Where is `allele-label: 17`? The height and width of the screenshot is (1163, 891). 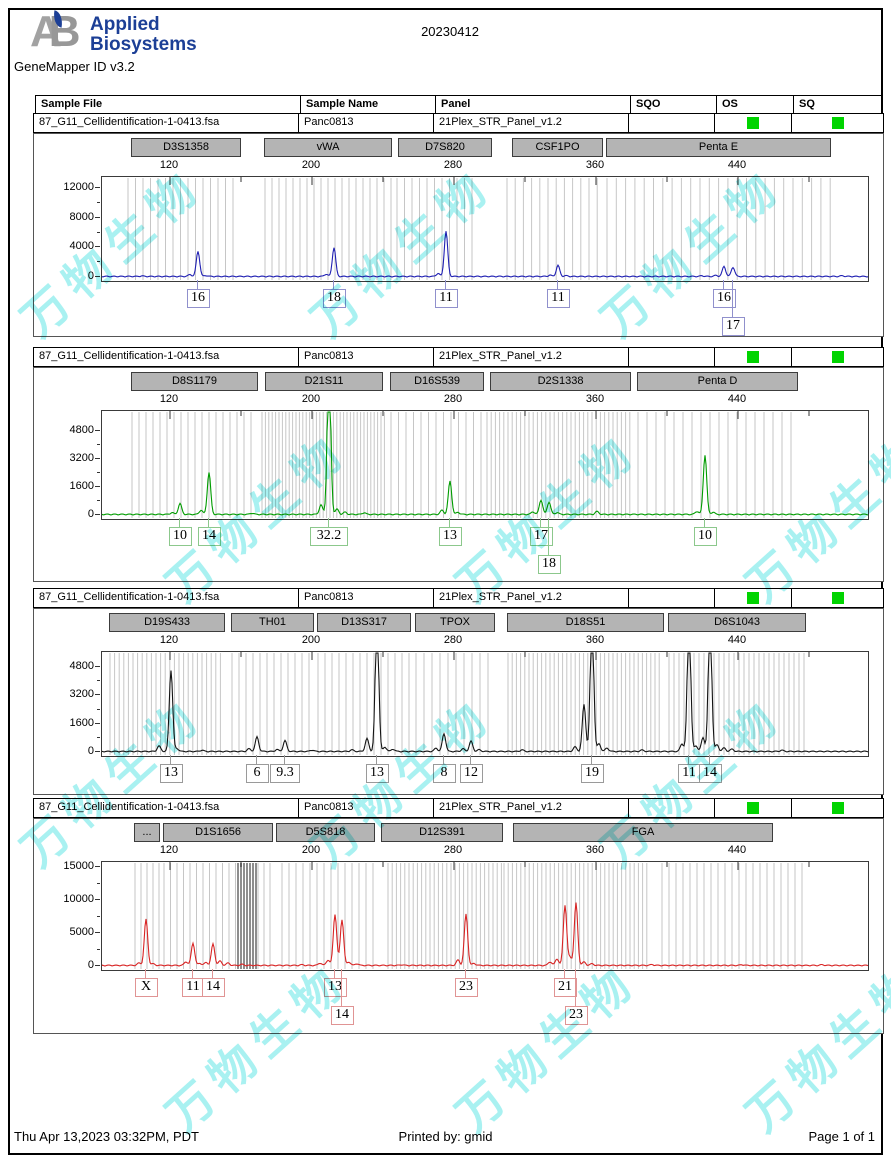 allele-label: 17 is located at coordinates (733, 326).